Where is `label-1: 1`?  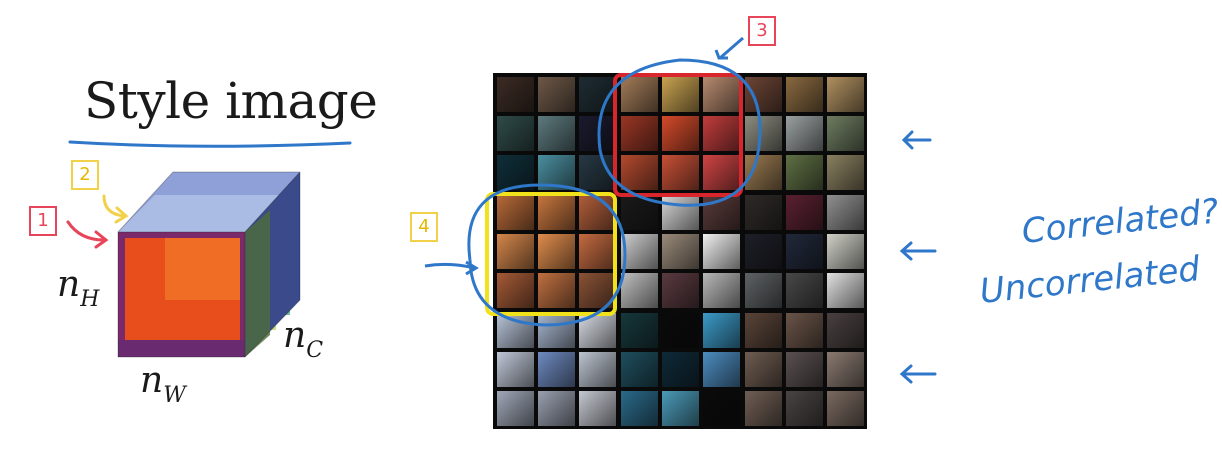 label-1: 1 is located at coordinates (43, 221).